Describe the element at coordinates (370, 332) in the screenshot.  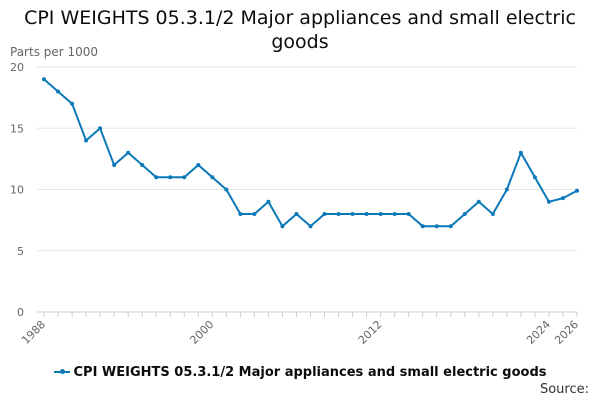
I see `x-tick-label: 2012` at that location.